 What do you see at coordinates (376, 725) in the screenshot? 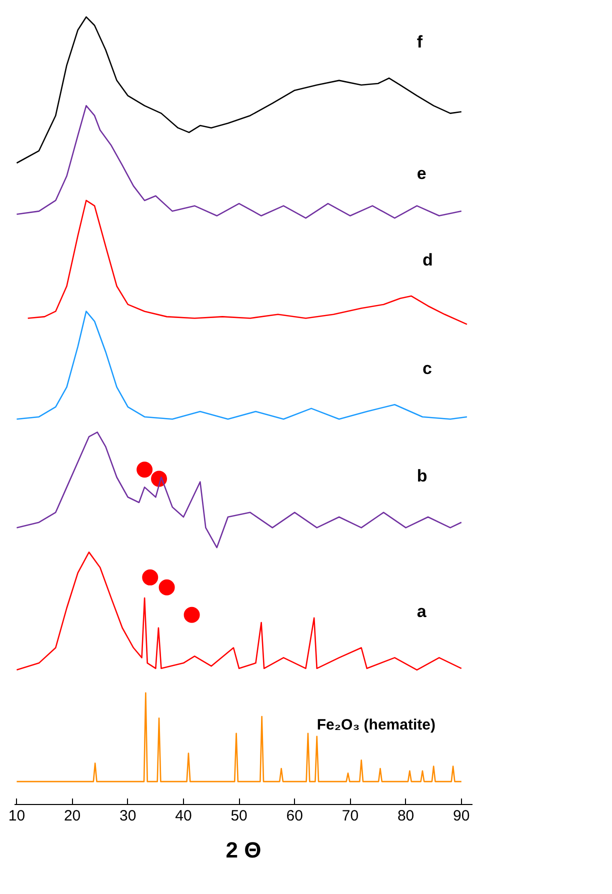
I see `series-label: Fe₂O₃ (hematite)` at bounding box center [376, 725].